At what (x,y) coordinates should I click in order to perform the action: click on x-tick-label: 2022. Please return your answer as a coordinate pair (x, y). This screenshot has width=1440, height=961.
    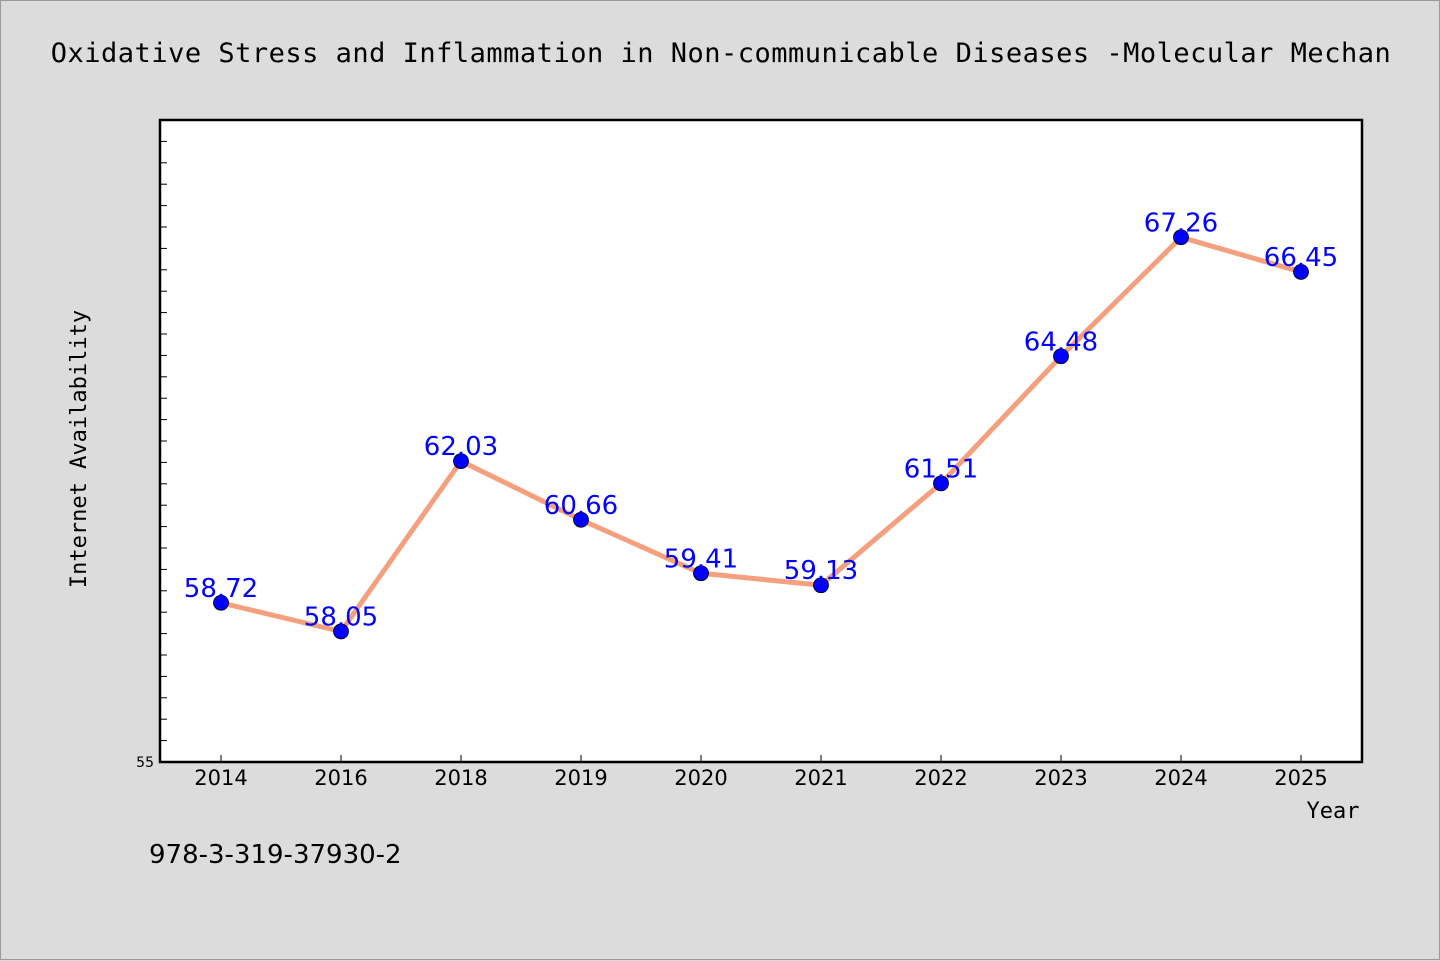
    Looking at the image, I should click on (940, 778).